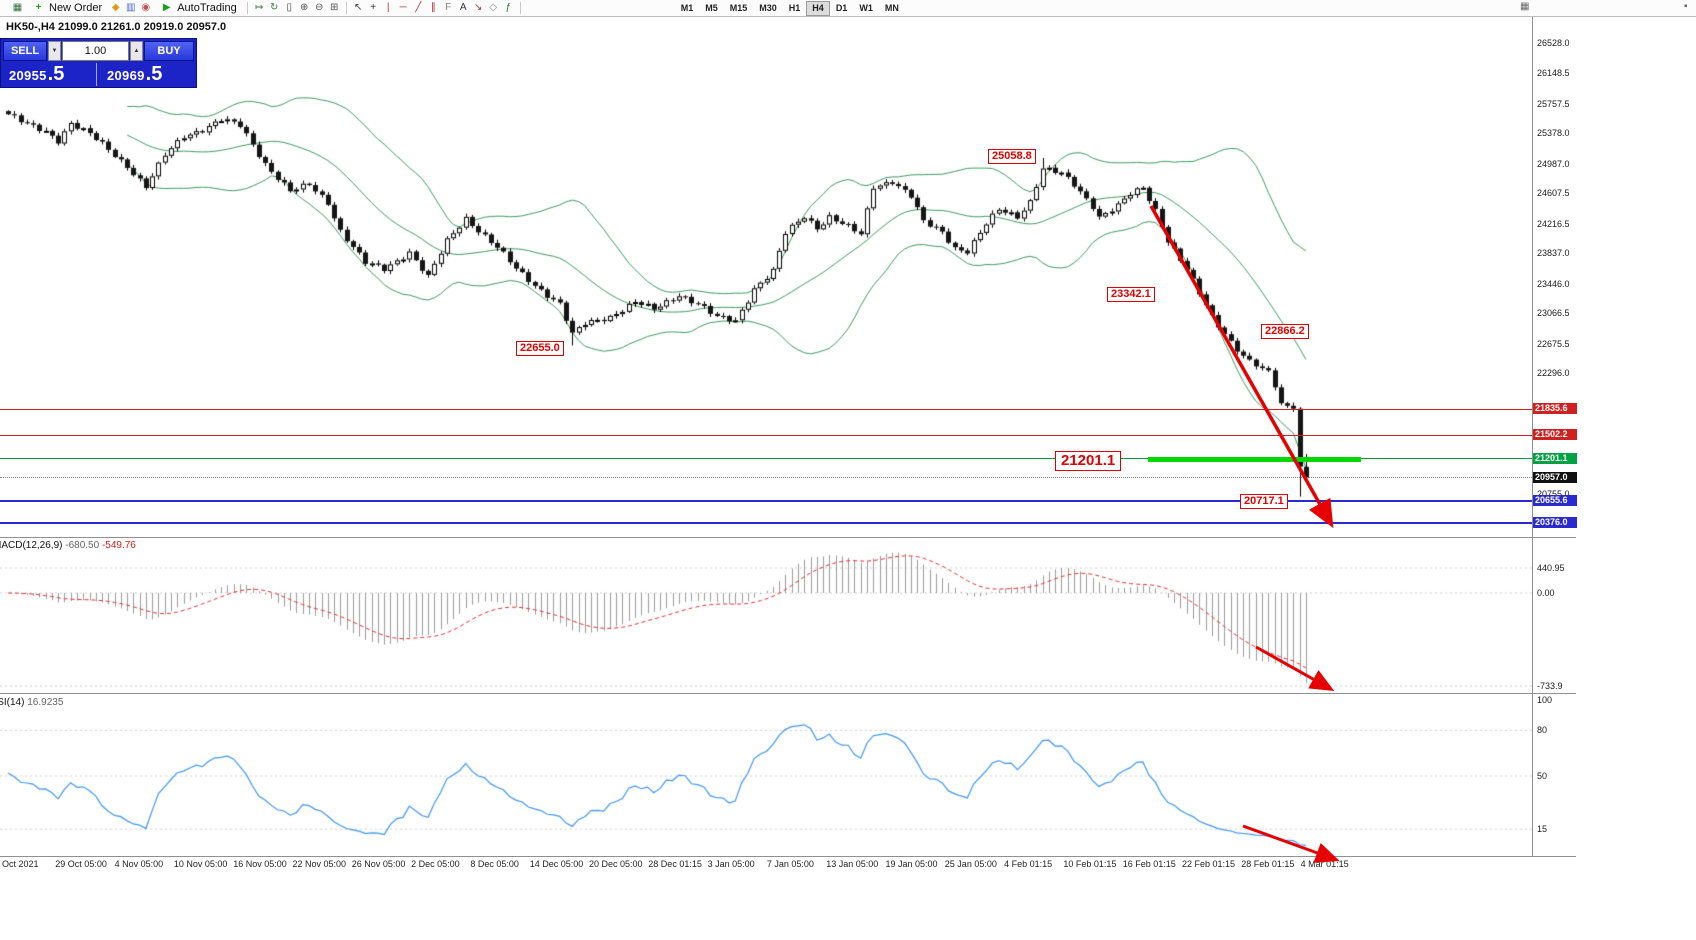 The width and height of the screenshot is (1696, 940). I want to click on chart-price-label: 21201.1, so click(1088, 461).